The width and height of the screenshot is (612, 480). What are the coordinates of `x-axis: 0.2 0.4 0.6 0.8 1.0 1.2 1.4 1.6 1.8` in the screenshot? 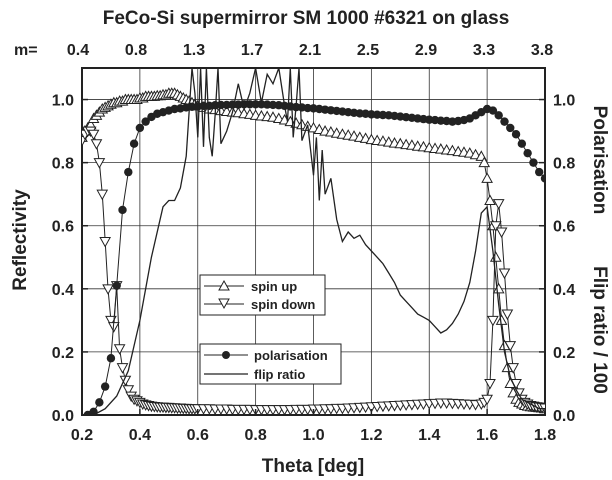 It's located at (313, 426).